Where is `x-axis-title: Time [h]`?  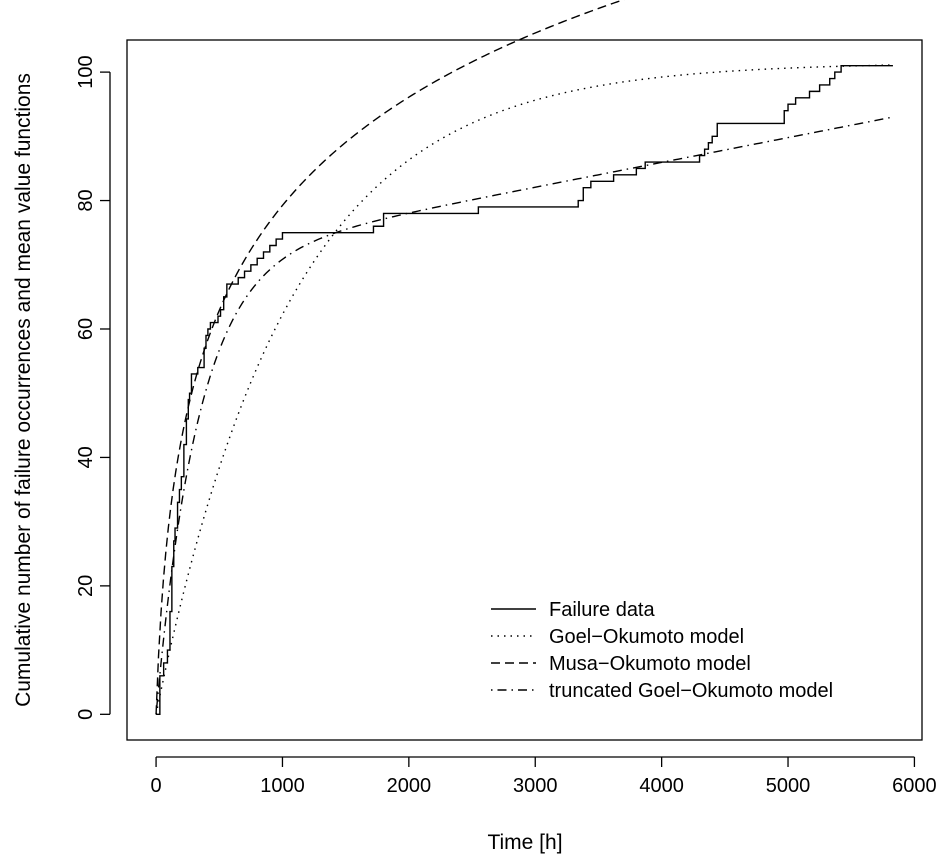 x-axis-title: Time [h] is located at coordinates (524, 842).